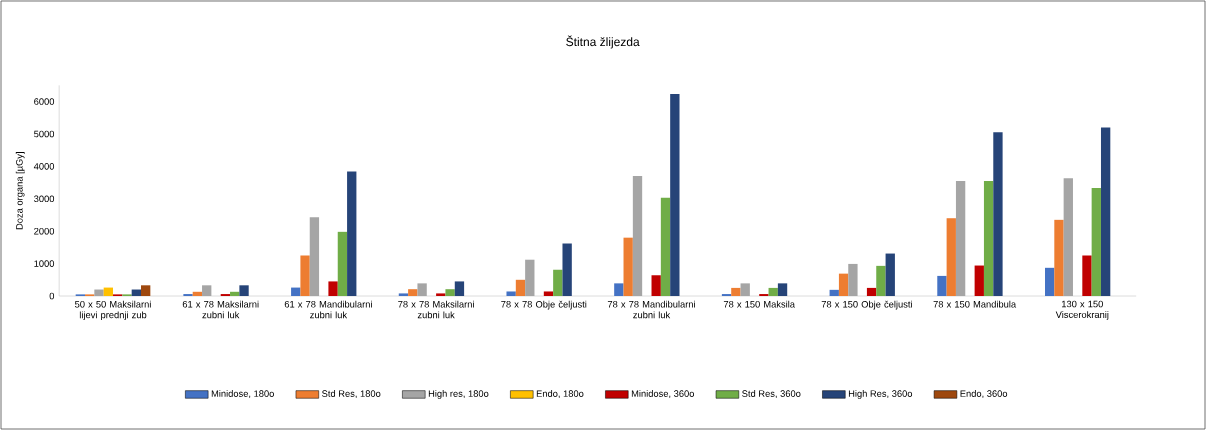 Image resolution: width=1206 pixels, height=430 pixels. I want to click on legend-label: High res, 180o, so click(458, 394).